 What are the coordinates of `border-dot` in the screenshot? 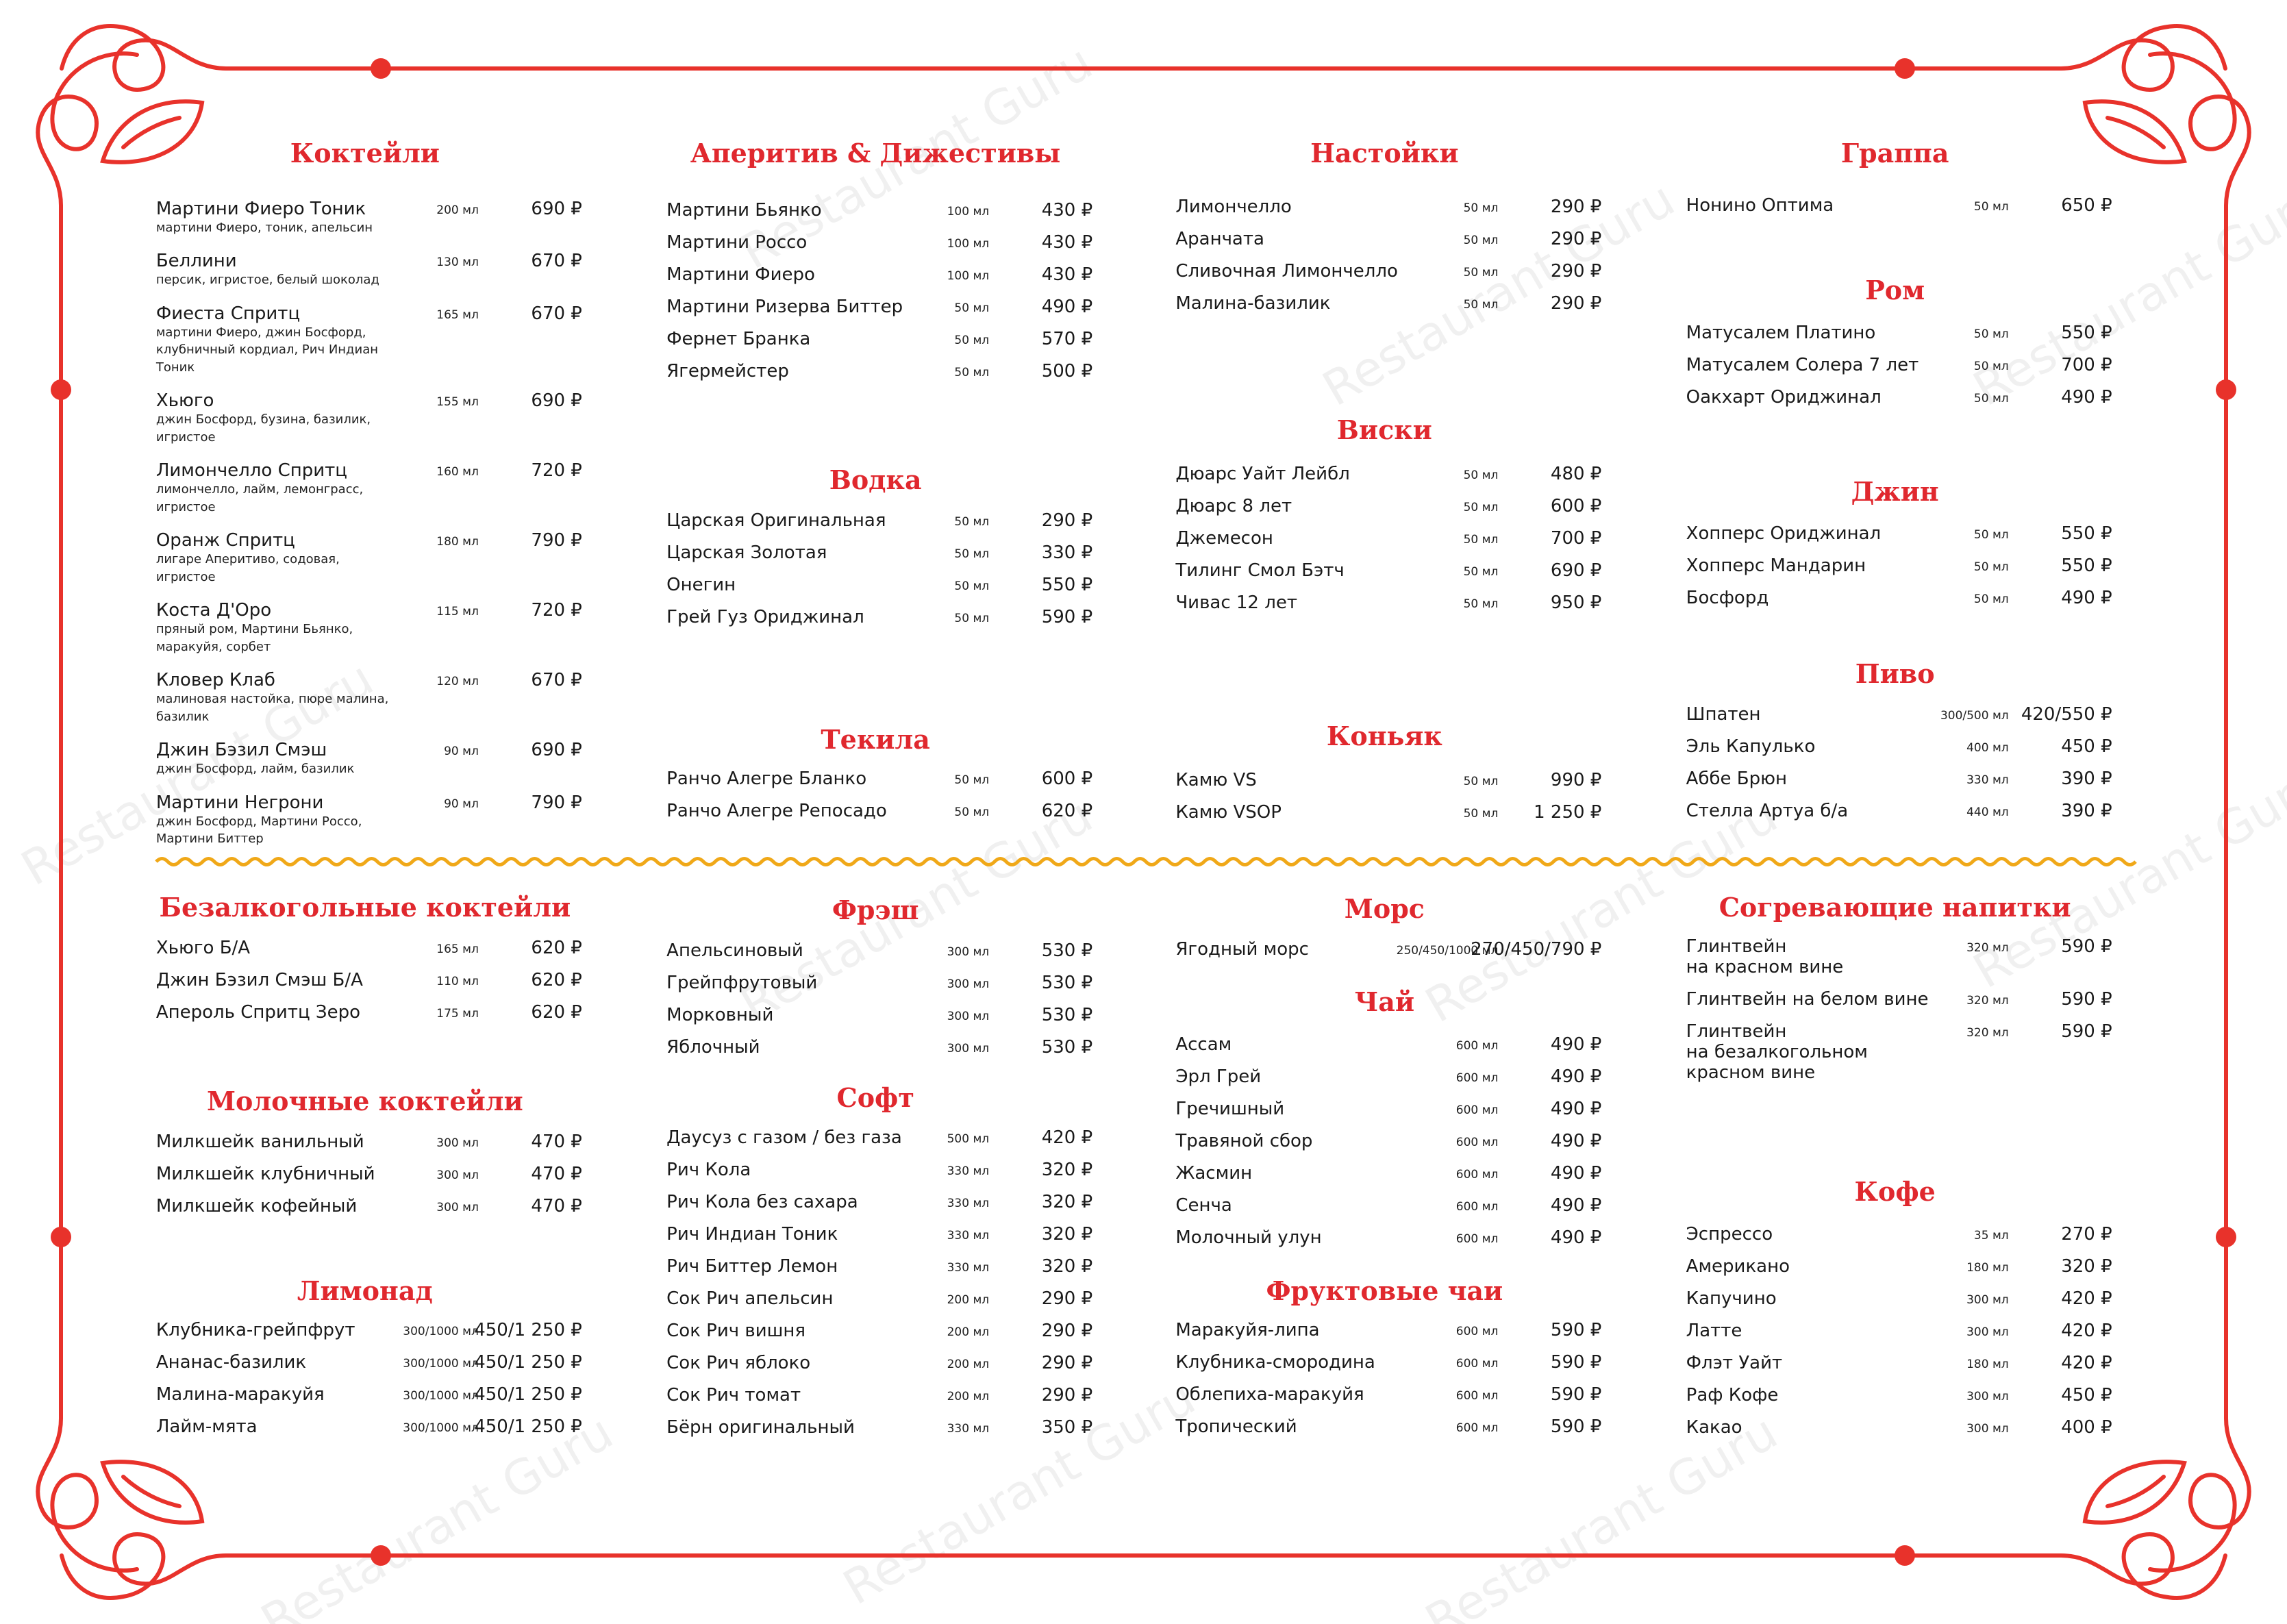 It's located at (2226, 389).